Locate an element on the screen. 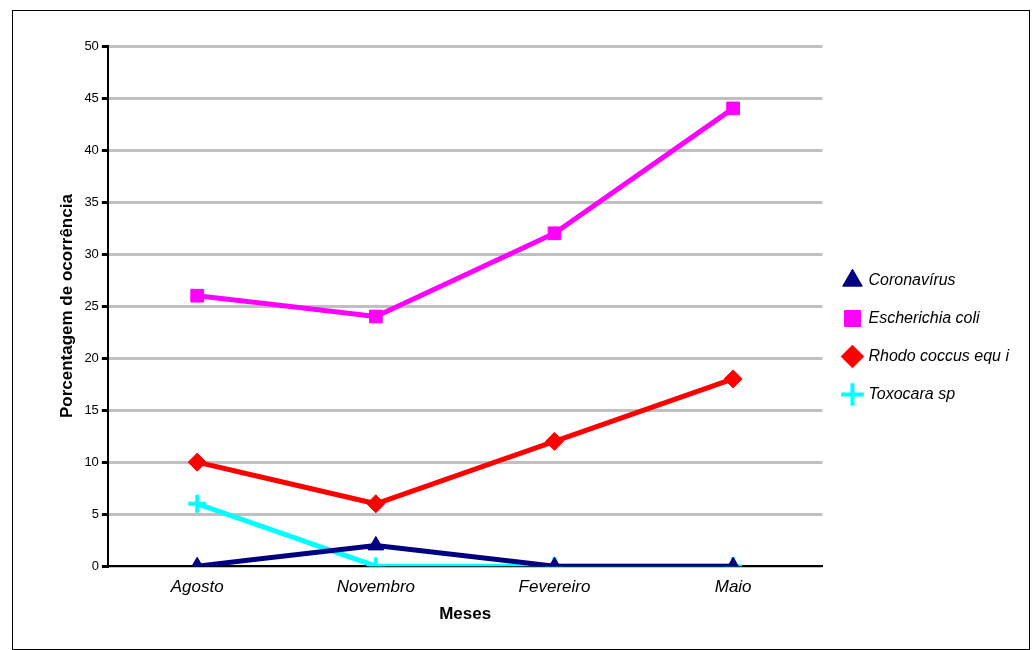  y-tick-label: 25 is located at coordinates (91, 305).